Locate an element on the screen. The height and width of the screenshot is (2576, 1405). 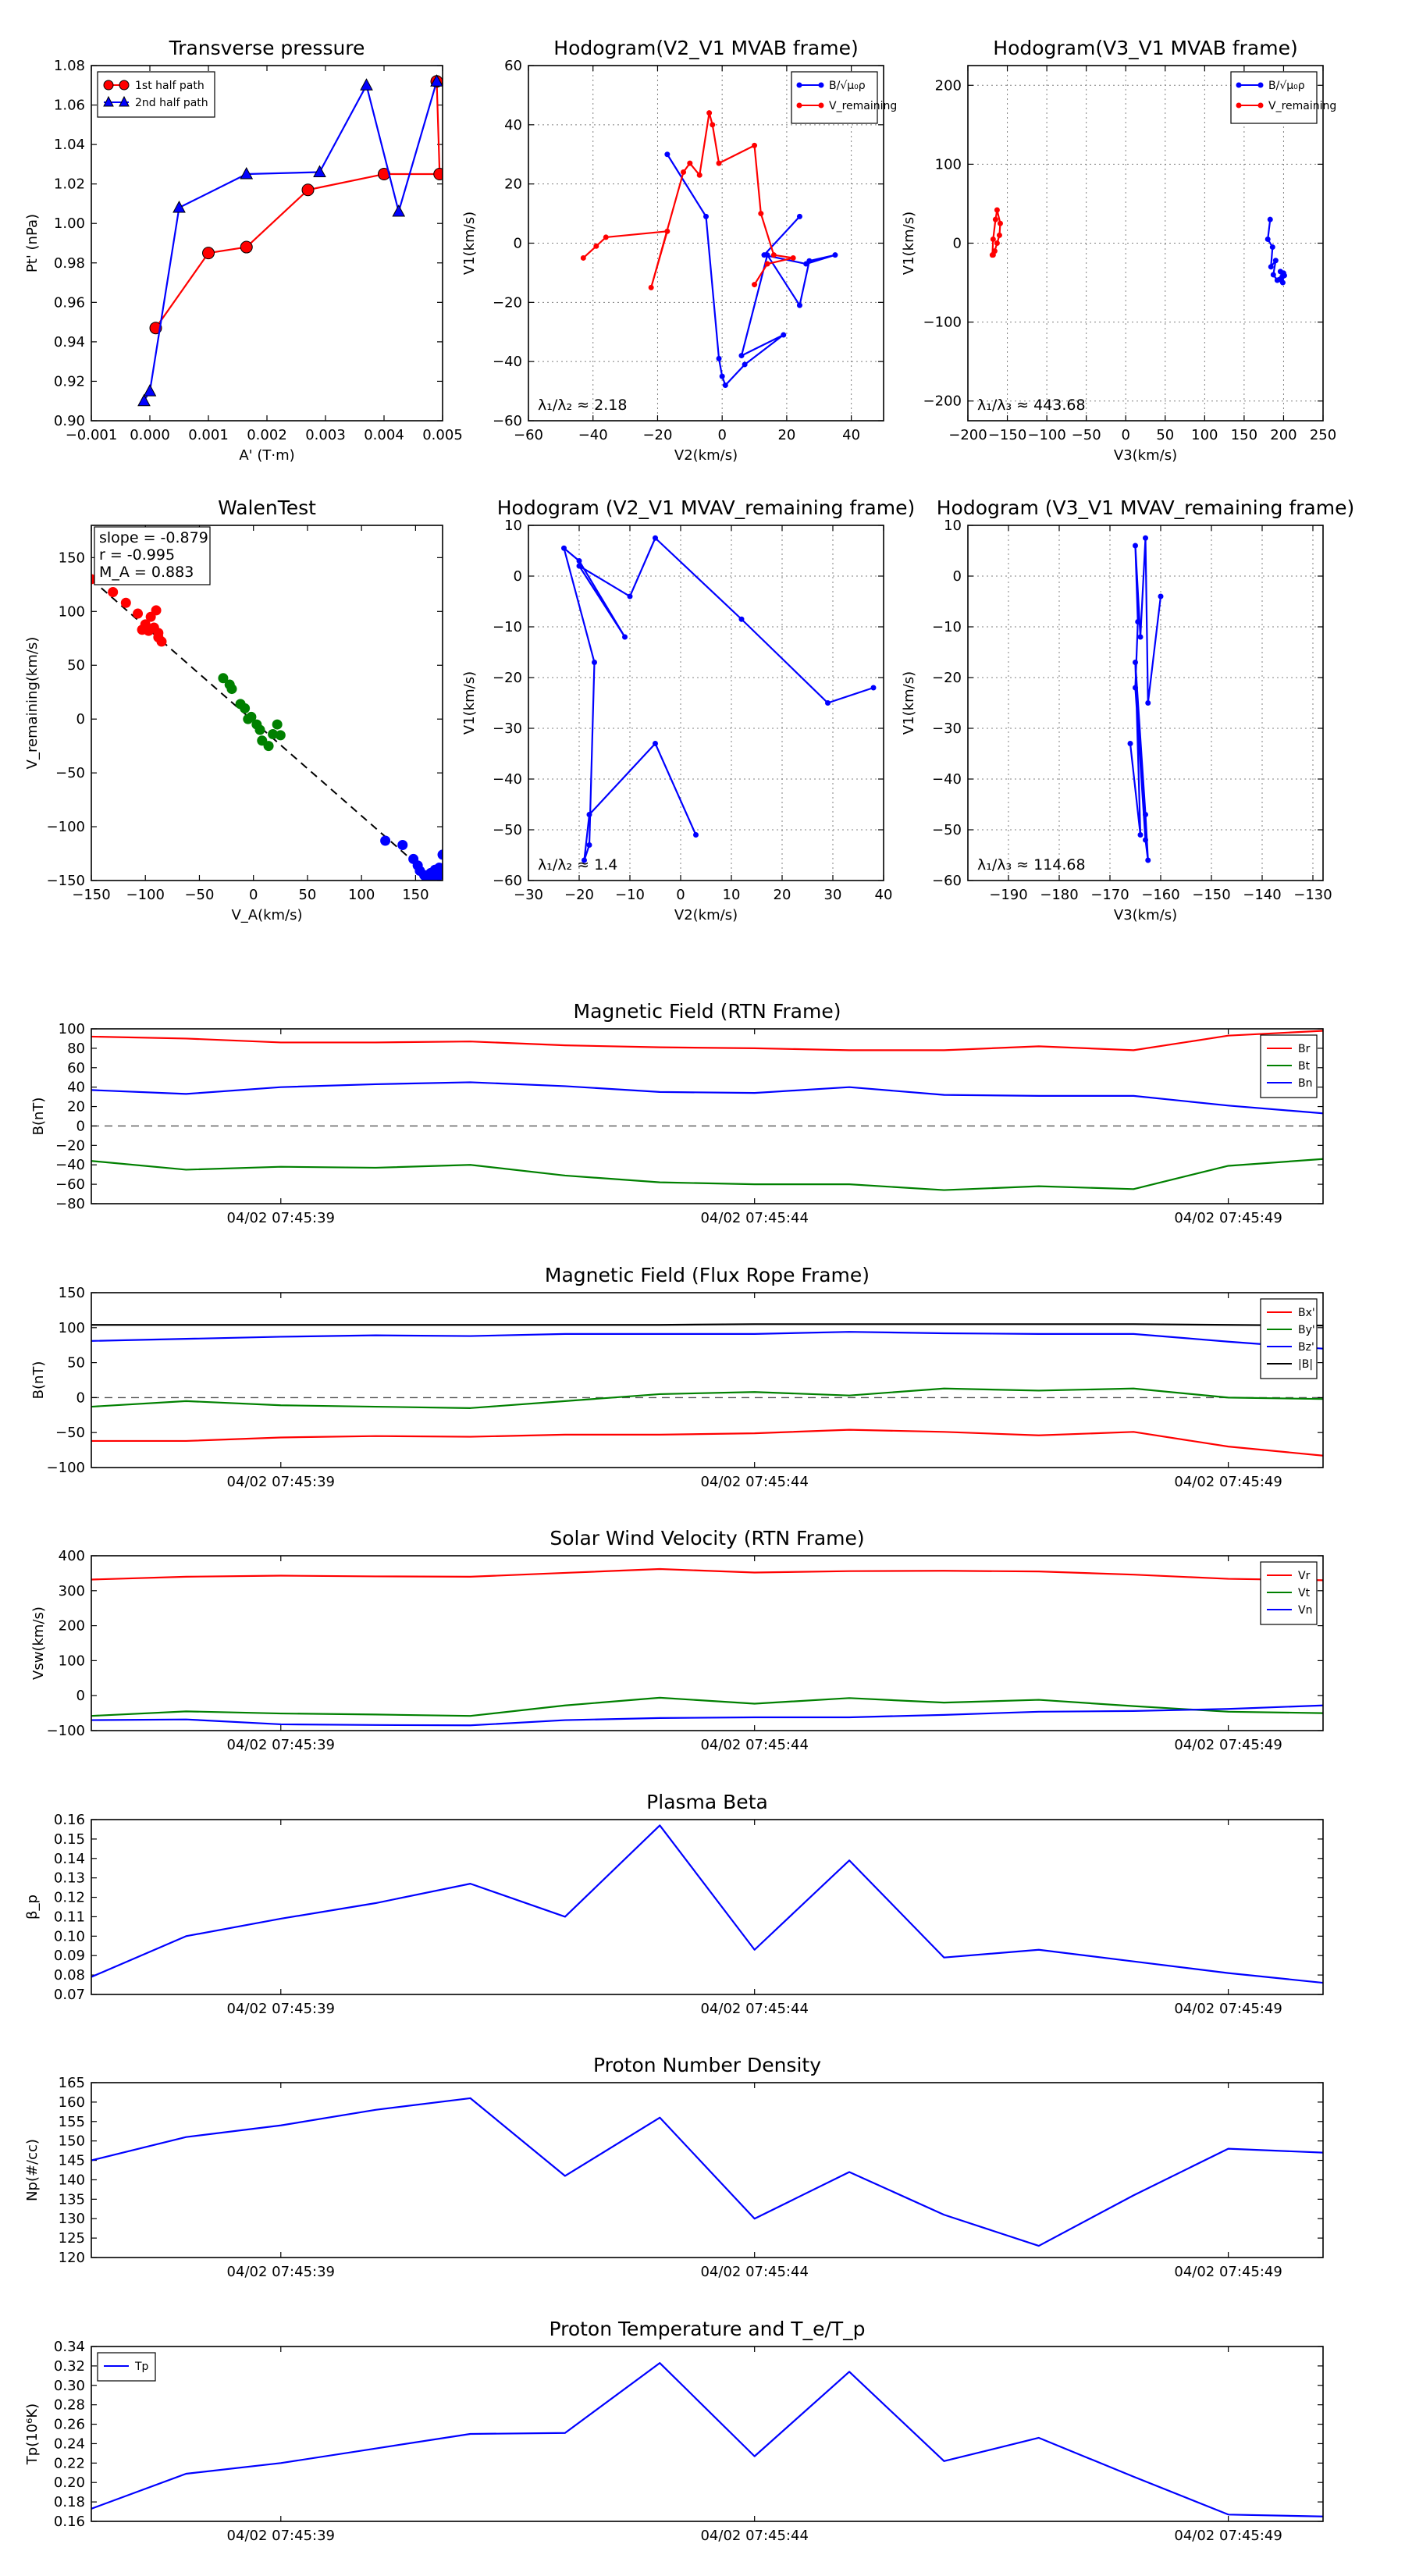
series-line-2nd half path is located at coordinates (290, 241).